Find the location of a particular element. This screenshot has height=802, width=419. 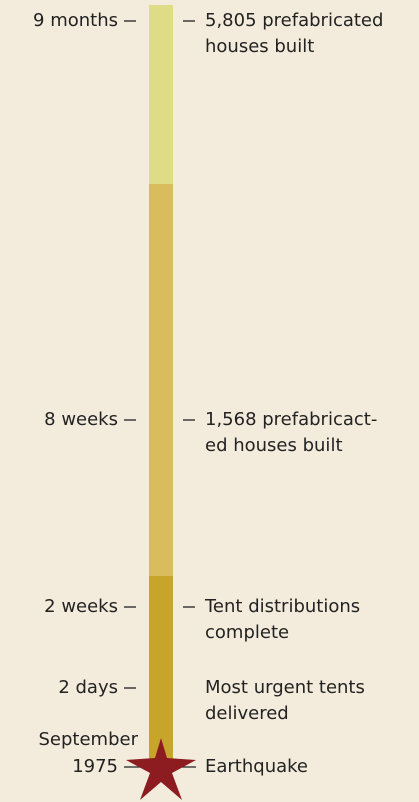

event-label: delivered is located at coordinates (247, 713).